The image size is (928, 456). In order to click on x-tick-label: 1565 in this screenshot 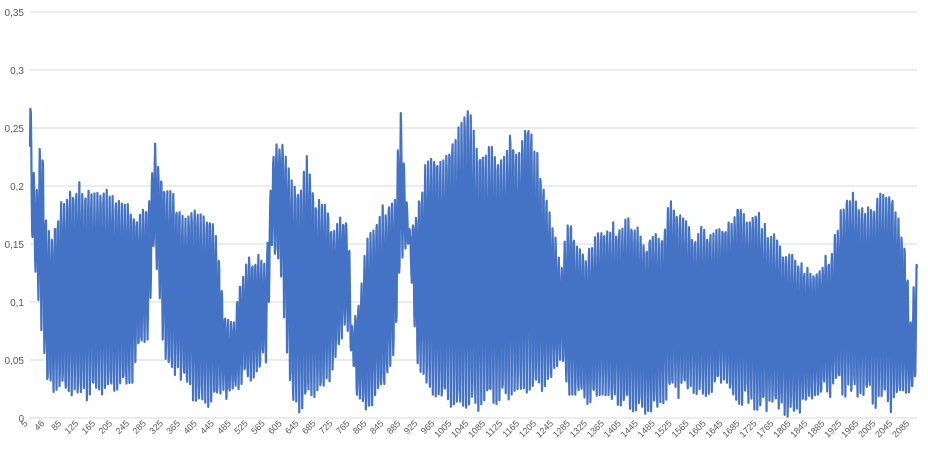, I will do `click(680, 428)`.